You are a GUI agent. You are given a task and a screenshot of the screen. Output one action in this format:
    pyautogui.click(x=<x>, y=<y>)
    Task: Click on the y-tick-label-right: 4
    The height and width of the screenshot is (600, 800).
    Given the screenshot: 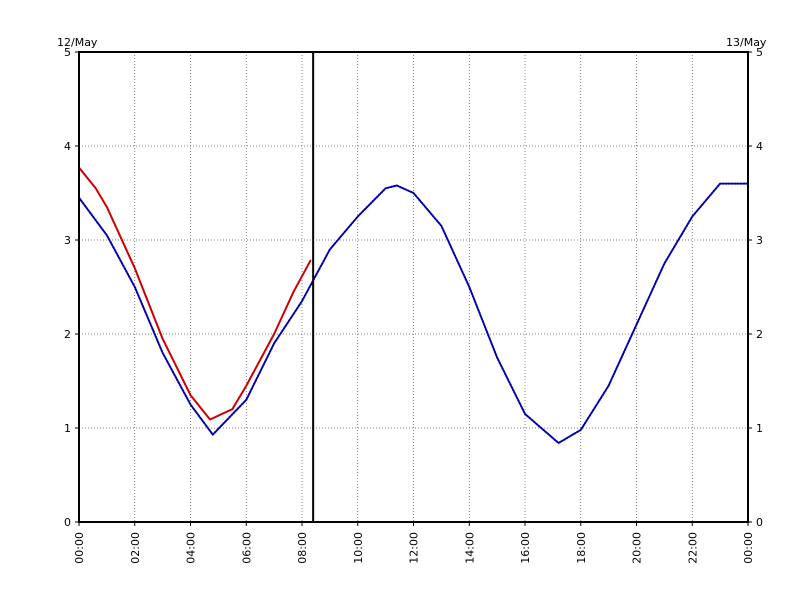 What is the action you would take?
    pyautogui.click(x=759, y=146)
    